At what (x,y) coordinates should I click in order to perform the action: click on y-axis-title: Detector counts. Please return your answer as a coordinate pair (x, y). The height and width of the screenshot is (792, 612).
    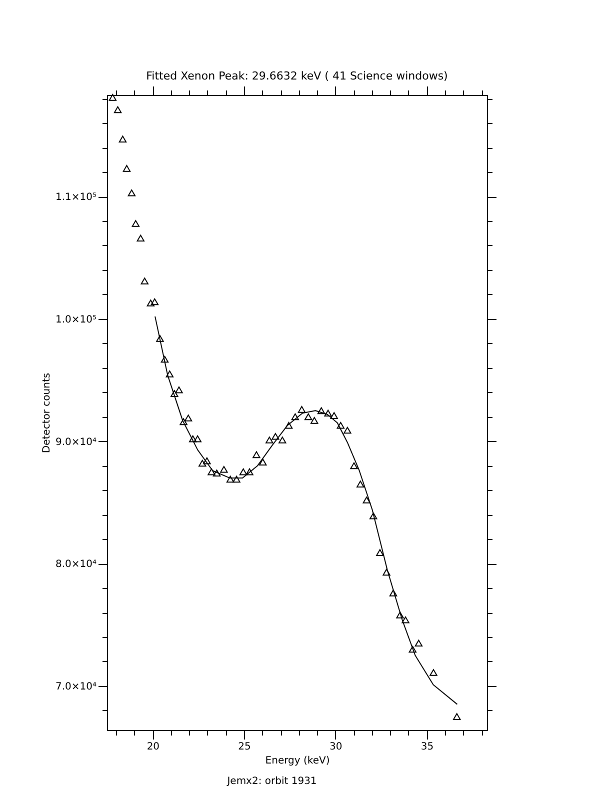
    Looking at the image, I should click on (46, 413).